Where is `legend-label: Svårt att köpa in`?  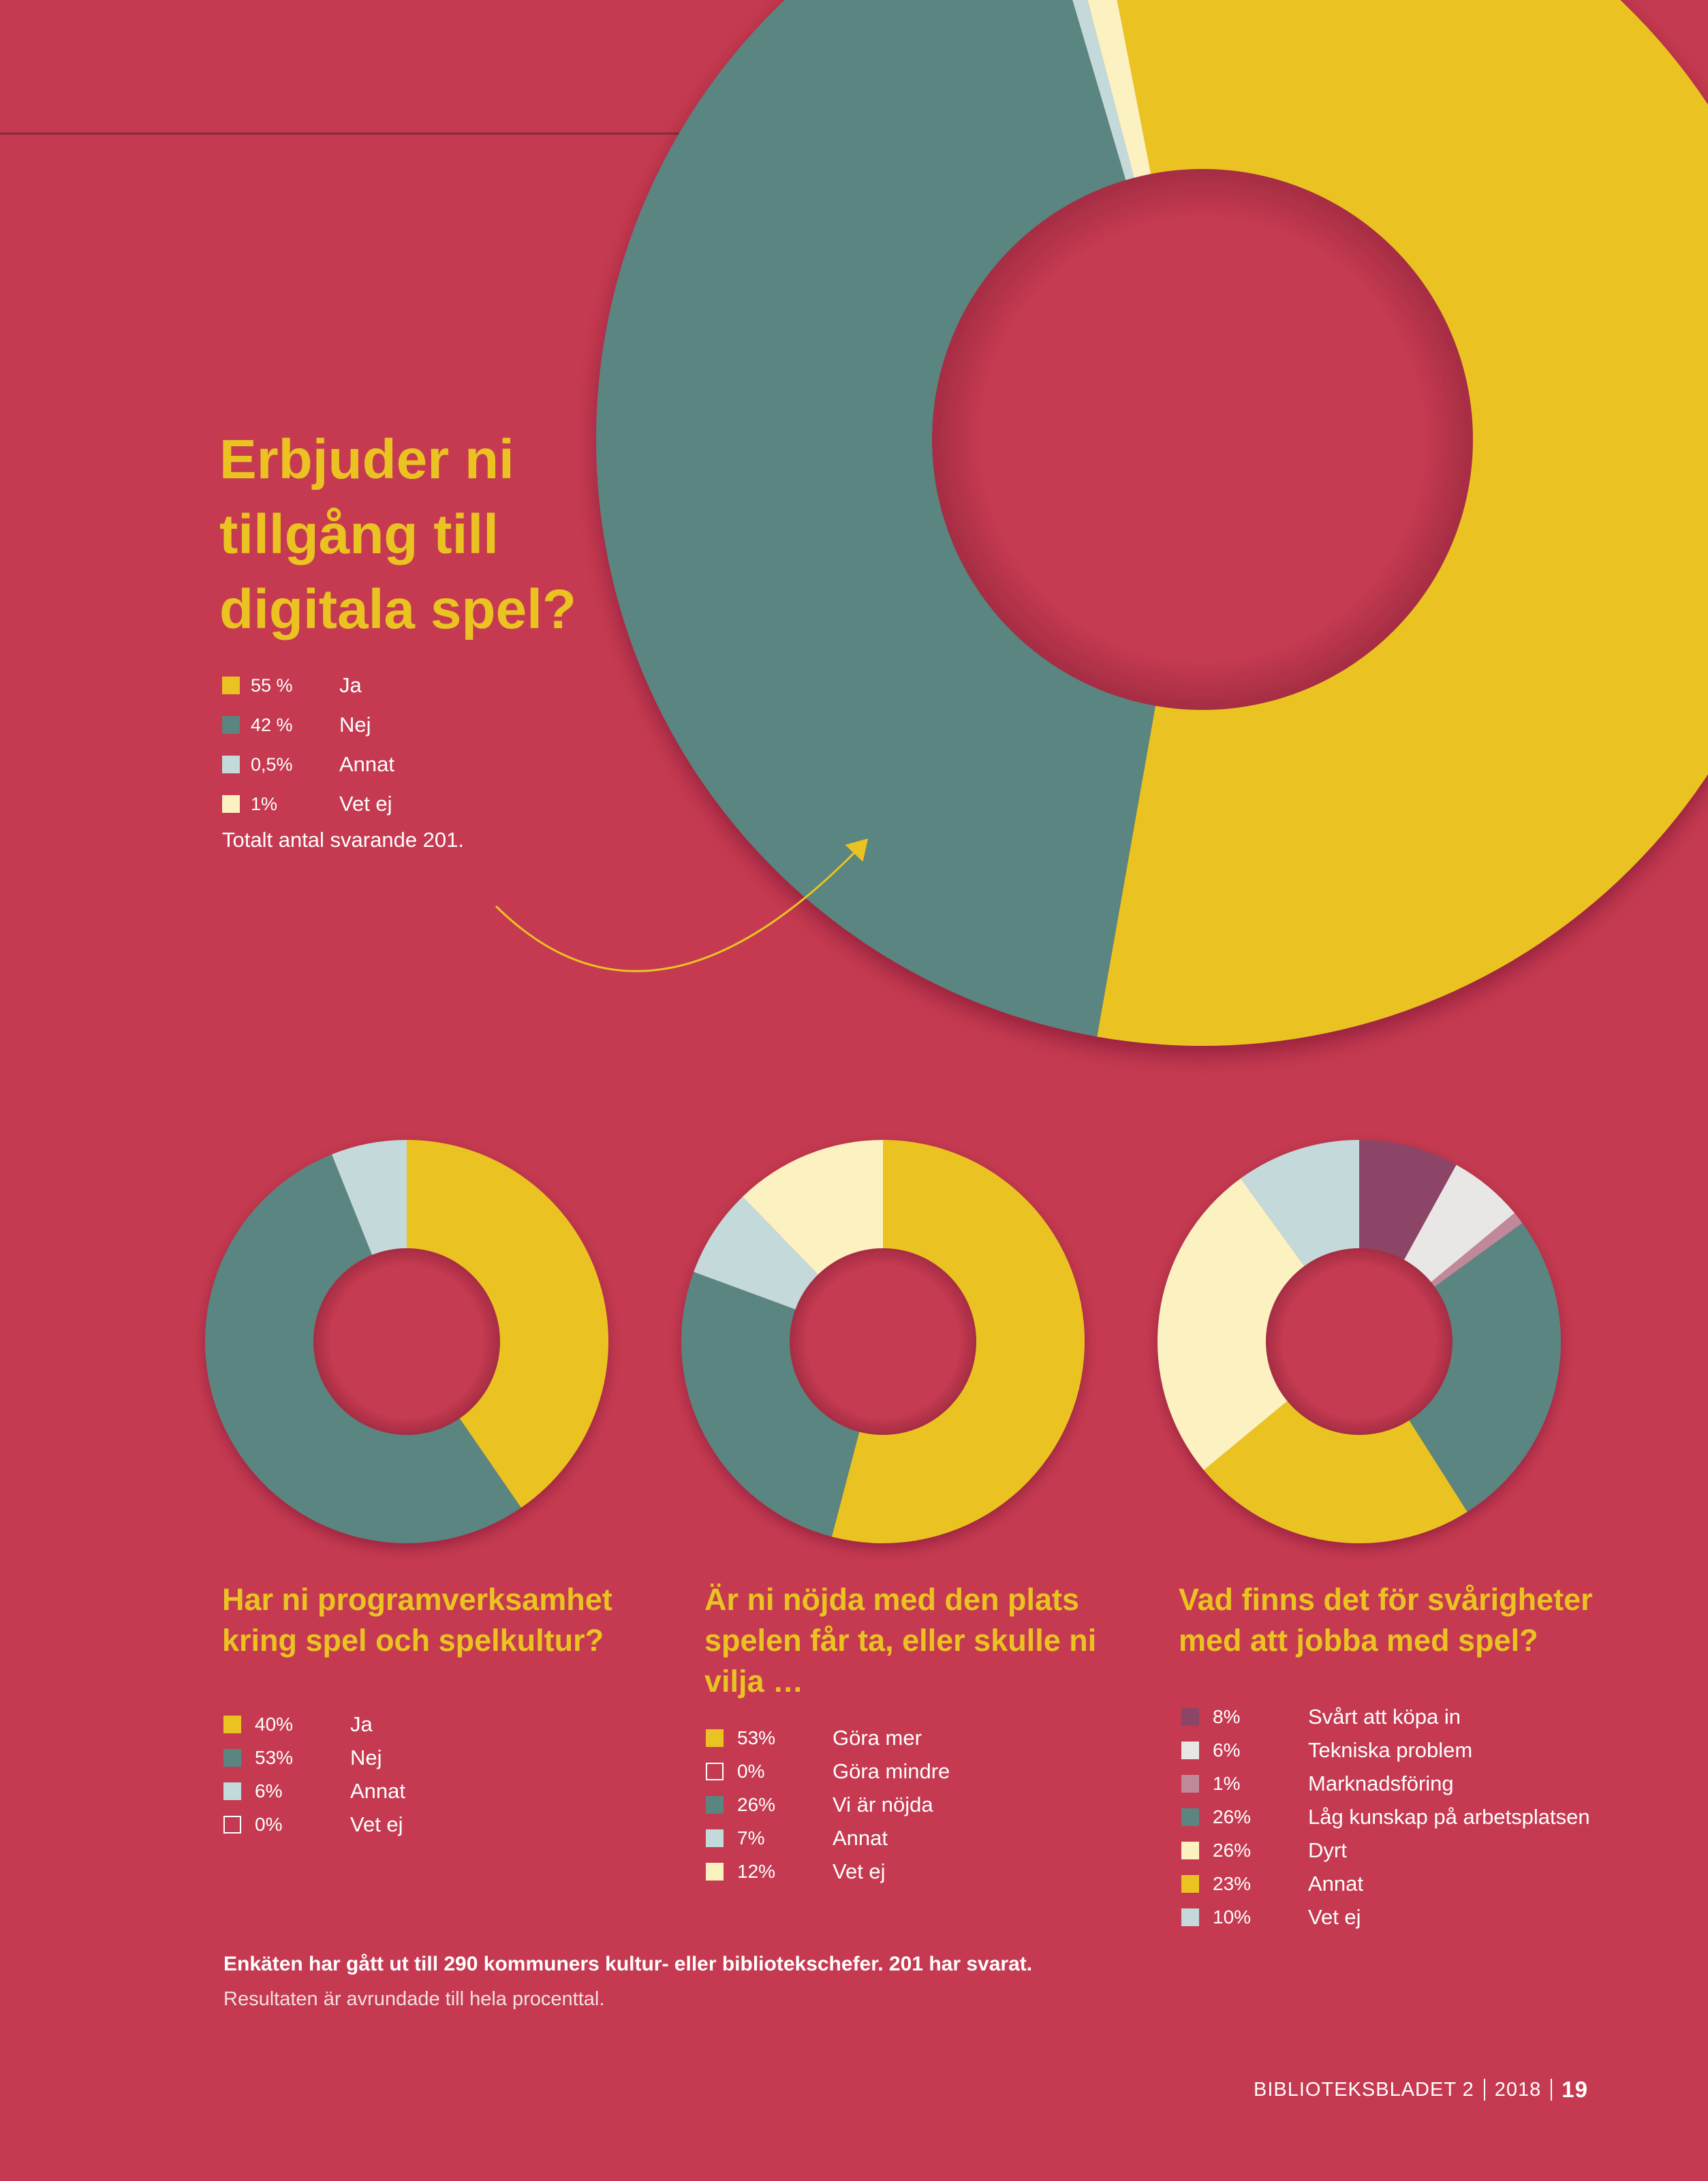 legend-label: Svårt att köpa in is located at coordinates (1384, 1716).